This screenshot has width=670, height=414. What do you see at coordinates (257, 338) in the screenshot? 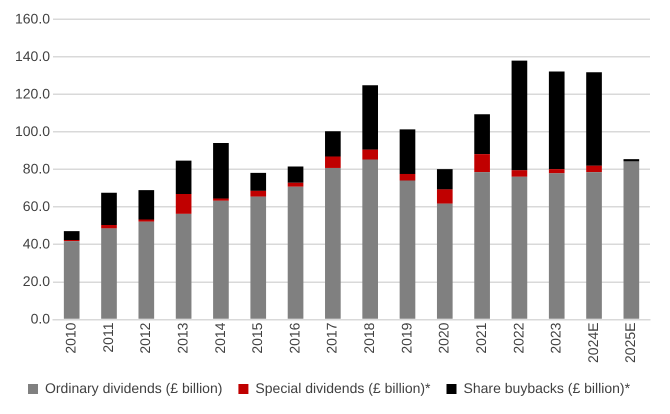
I see `x-tick-label: 2015` at bounding box center [257, 338].